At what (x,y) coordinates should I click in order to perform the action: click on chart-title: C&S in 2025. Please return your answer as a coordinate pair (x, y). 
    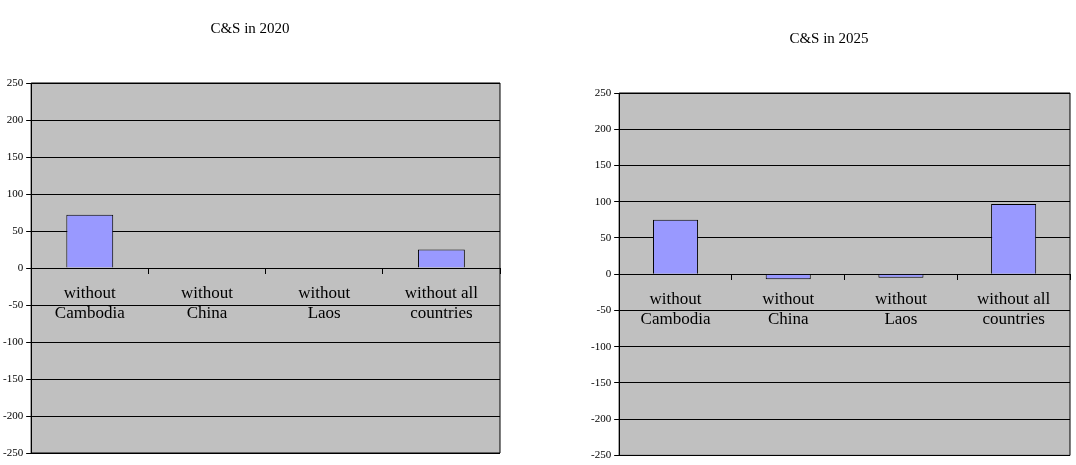
    Looking at the image, I should click on (829, 37).